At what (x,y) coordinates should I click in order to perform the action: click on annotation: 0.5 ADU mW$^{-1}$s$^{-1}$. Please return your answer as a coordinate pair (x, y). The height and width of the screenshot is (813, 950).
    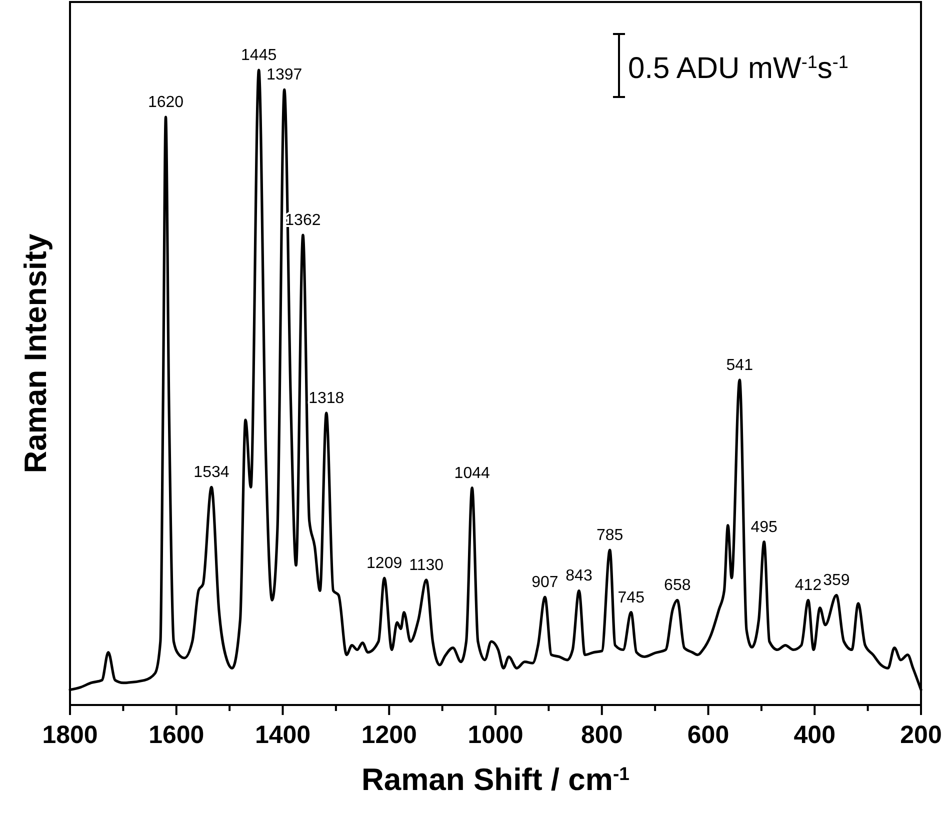
    Looking at the image, I should click on (738, 68).